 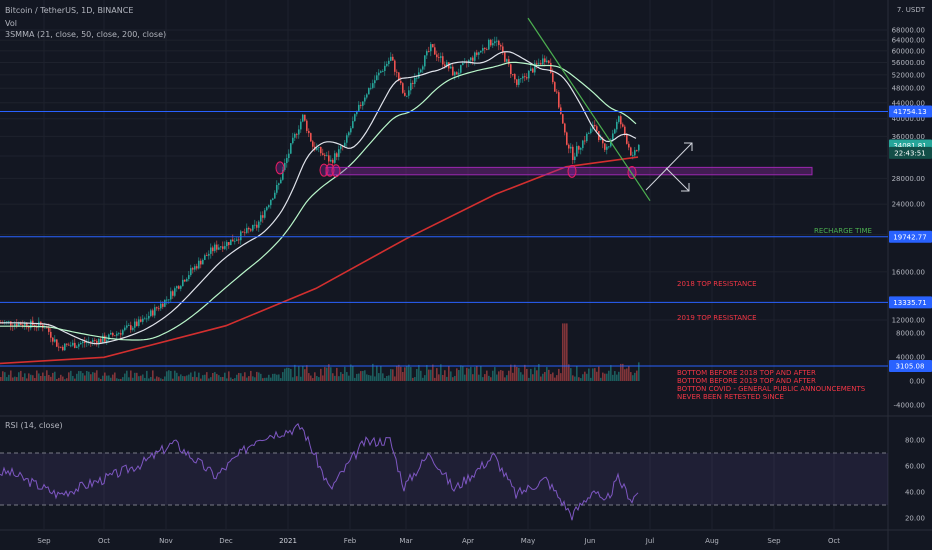 What do you see at coordinates (730, 397) in the screenshot?
I see `annotation-bottom-note: NEVER BEEN RETESTED SINCE` at bounding box center [730, 397].